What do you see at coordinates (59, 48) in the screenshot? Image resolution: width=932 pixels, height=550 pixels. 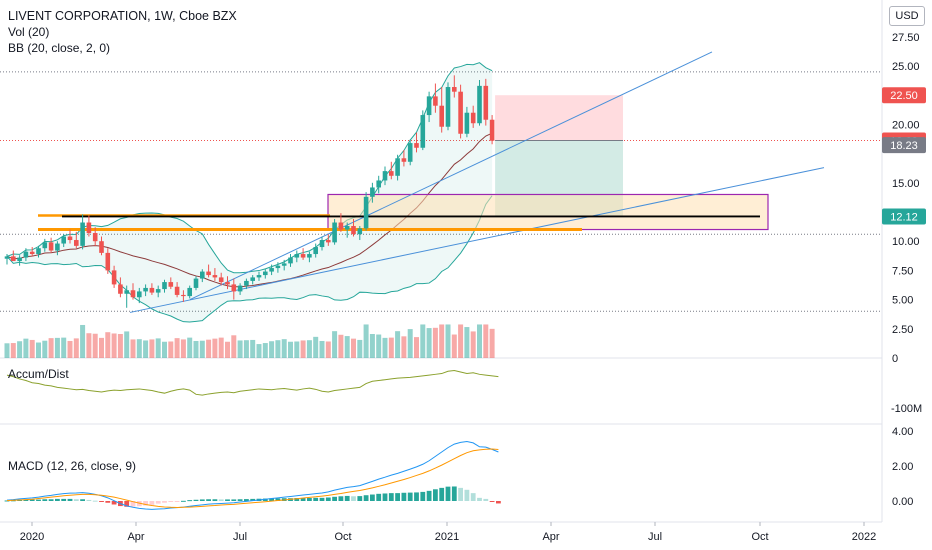 I see `bollinger-bands-label: BB (20, close, 2, 0)` at bounding box center [59, 48].